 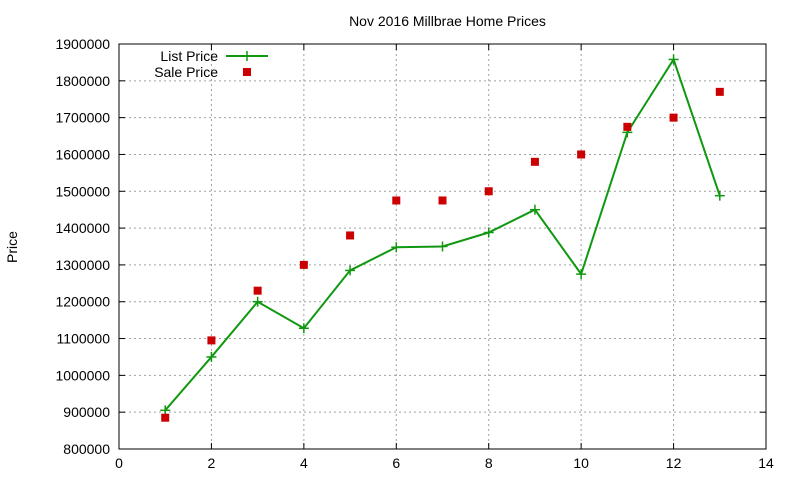 I want to click on y-tick-label: 1600000, so click(x=82, y=154).